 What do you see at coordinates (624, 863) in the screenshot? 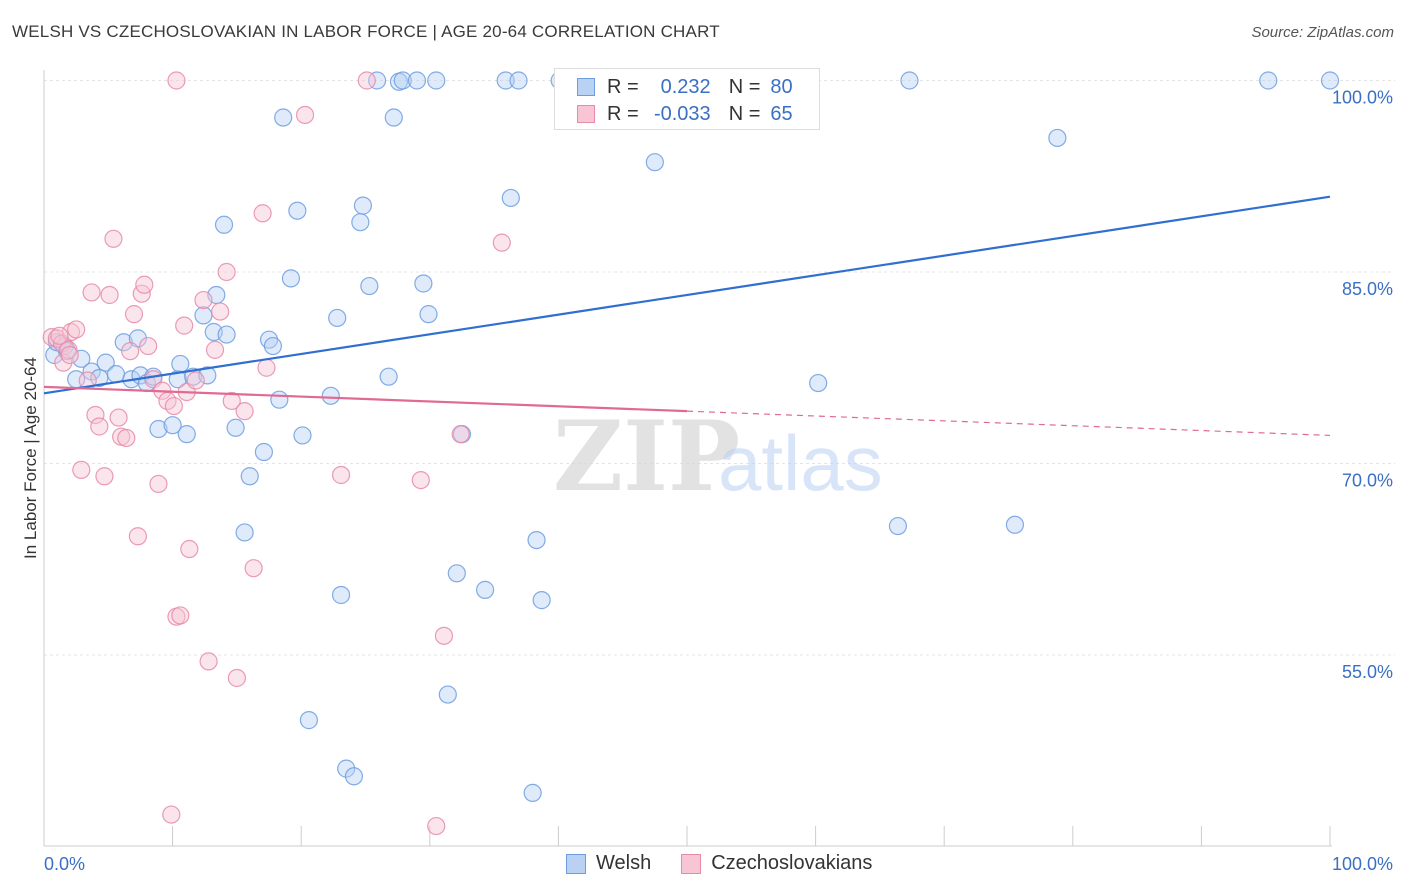
I see `legend-label-welsh: Welsh` at bounding box center [624, 863].